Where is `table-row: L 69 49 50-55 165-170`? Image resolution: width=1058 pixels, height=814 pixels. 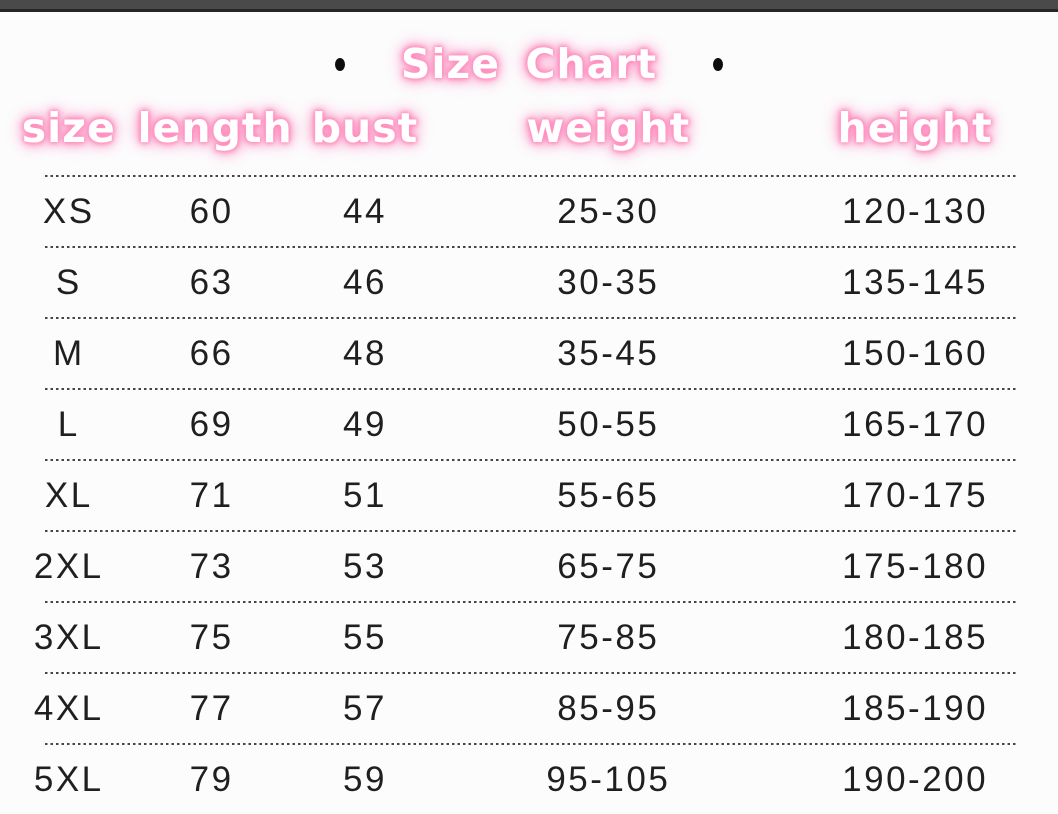
table-row: L 69 49 50-55 165-170 is located at coordinates (529, 424).